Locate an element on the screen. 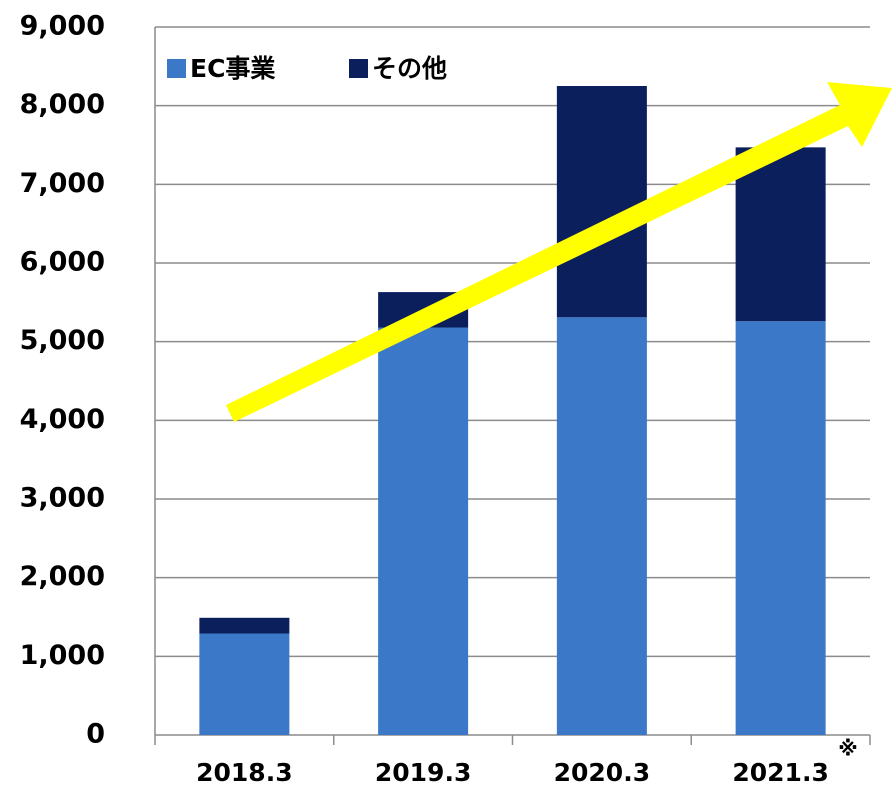 The width and height of the screenshot is (892, 791). x-tick-label: 2021.3 is located at coordinates (780, 772).